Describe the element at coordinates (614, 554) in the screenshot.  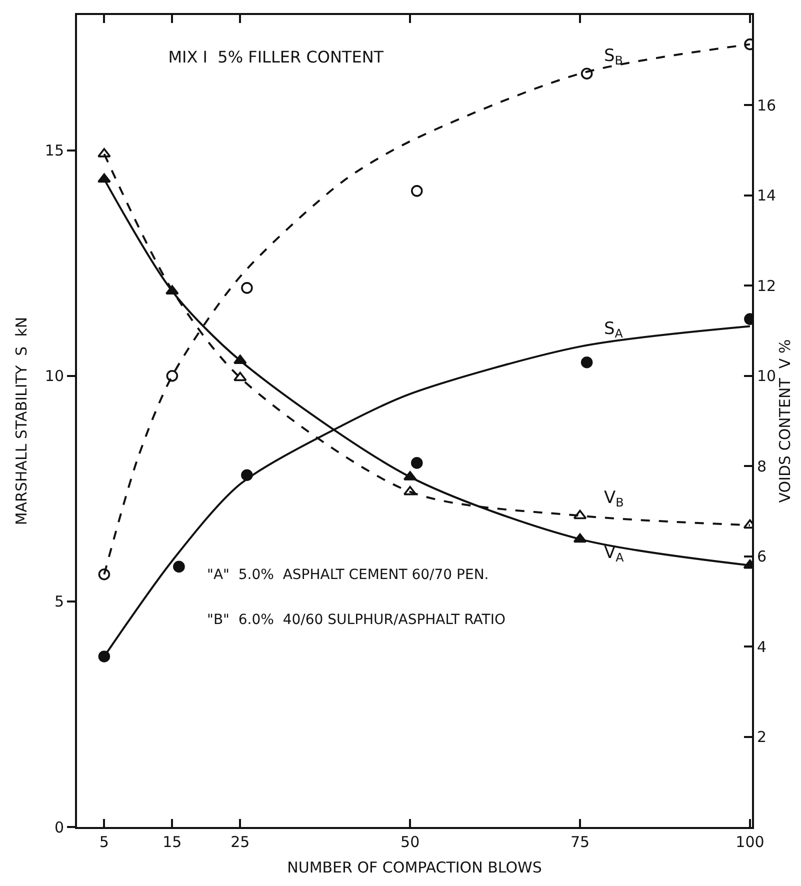
I see `series-label: V$_{A}$` at that location.